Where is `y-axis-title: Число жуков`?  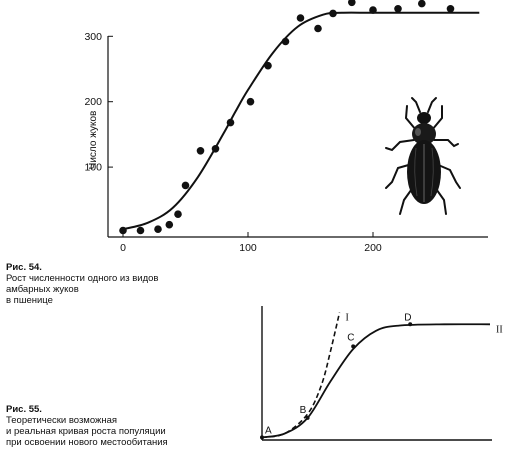 y-axis-title: Число жуков is located at coordinates (93, 140).